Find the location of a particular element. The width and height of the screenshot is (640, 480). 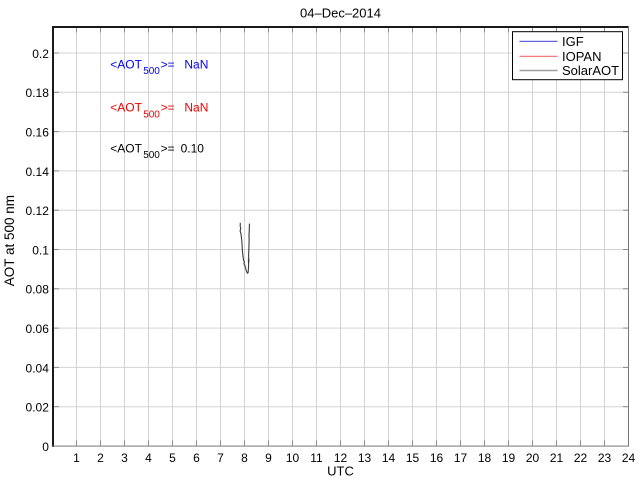

svg-text: 20 is located at coordinates (533, 458).